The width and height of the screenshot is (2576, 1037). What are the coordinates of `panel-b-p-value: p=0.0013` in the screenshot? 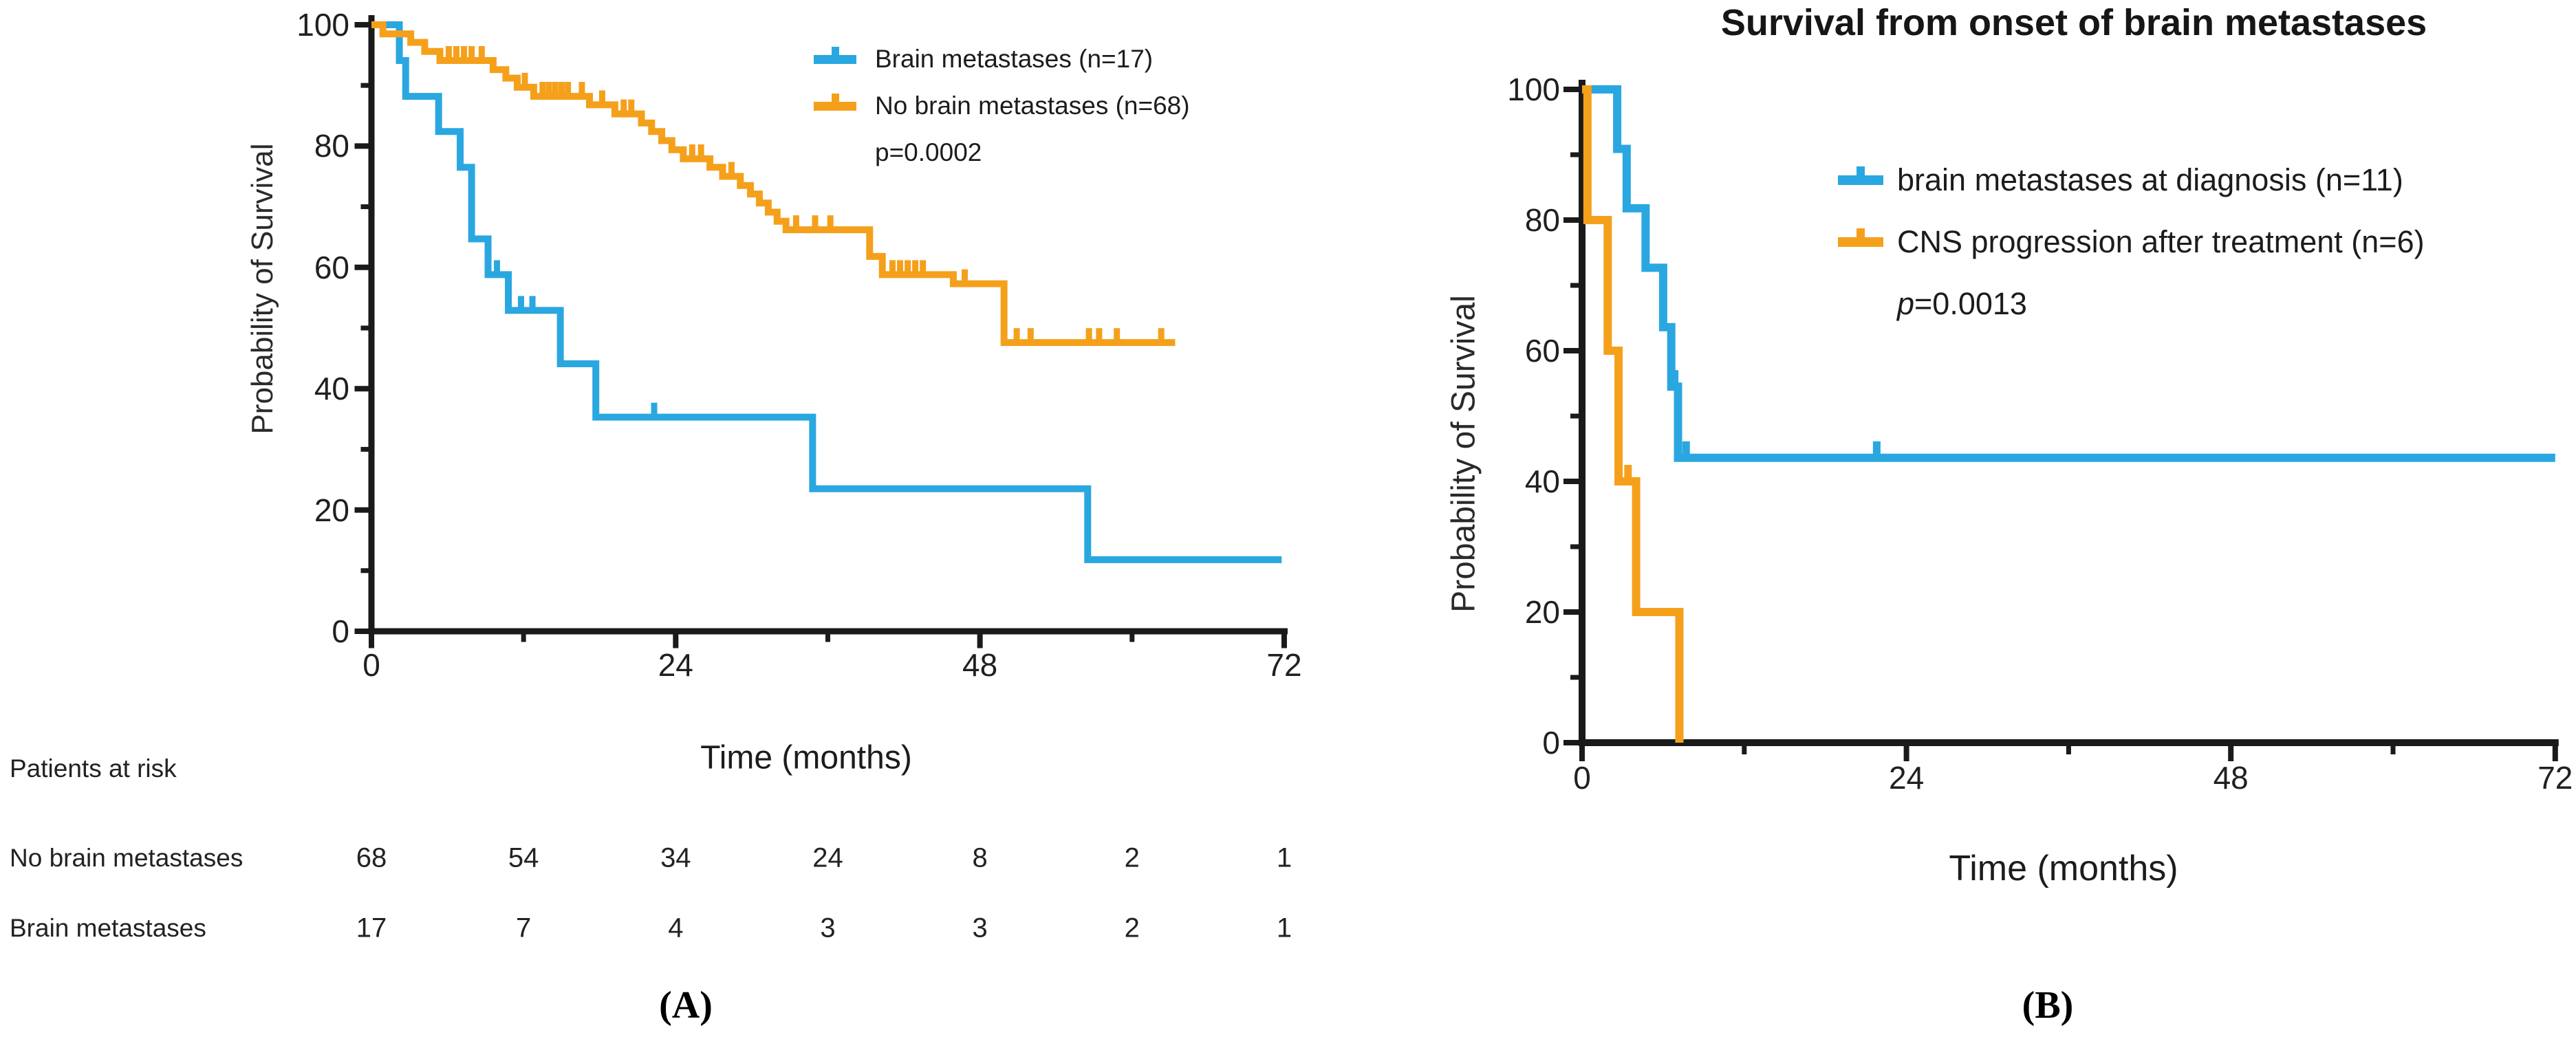 It's located at (1962, 304).